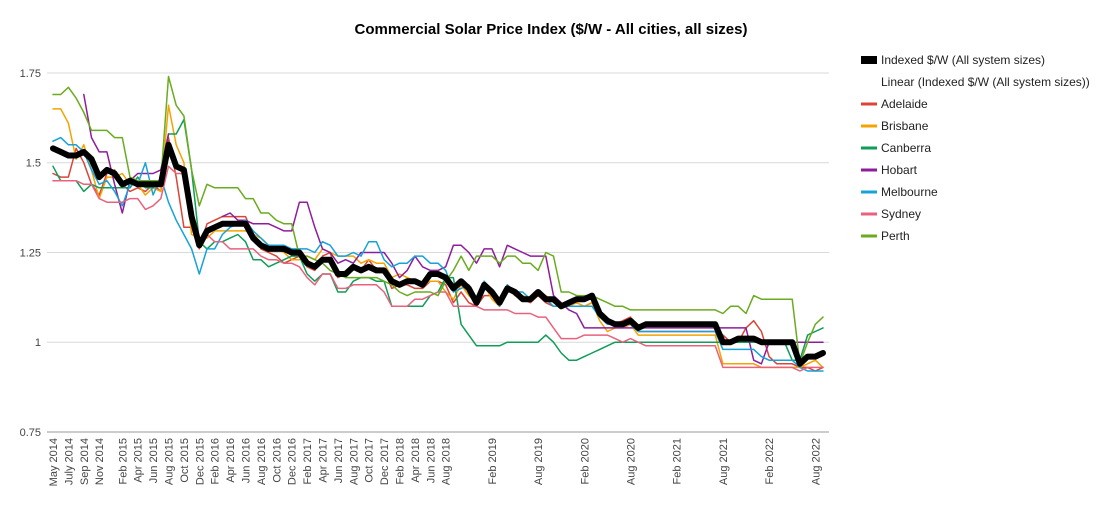 Image resolution: width=1096 pixels, height=505 pixels. Describe the element at coordinates (401, 461) in the screenshot. I see `x-tick-label: Feb 2018` at that location.